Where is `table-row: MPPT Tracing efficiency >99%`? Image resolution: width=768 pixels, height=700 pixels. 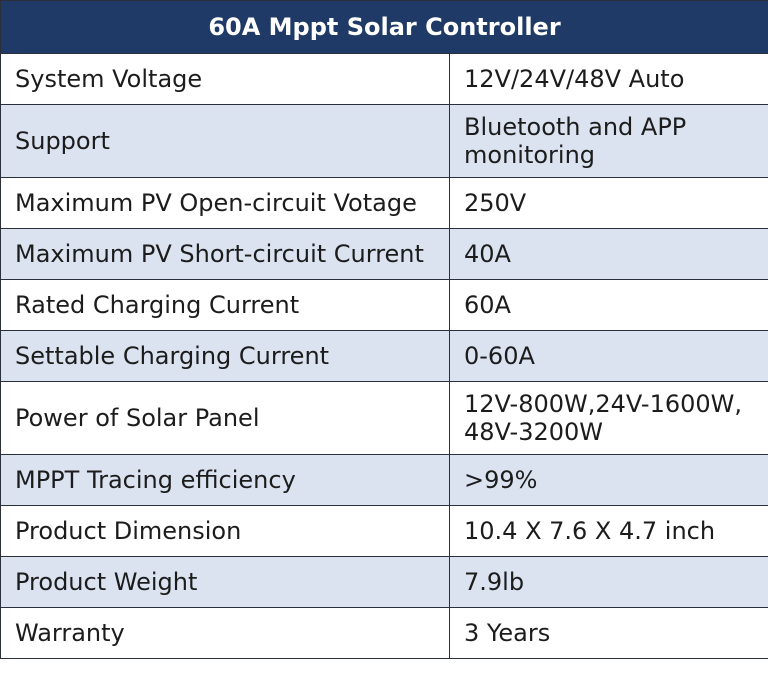 table-row: MPPT Tracing efficiency >99% is located at coordinates (384, 480).